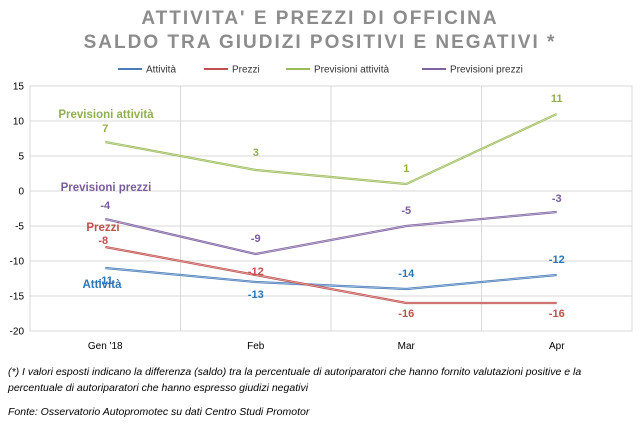 This screenshot has height=436, width=640. What do you see at coordinates (486, 70) in the screenshot?
I see `legend-label: Previsioni prezzi` at bounding box center [486, 70].